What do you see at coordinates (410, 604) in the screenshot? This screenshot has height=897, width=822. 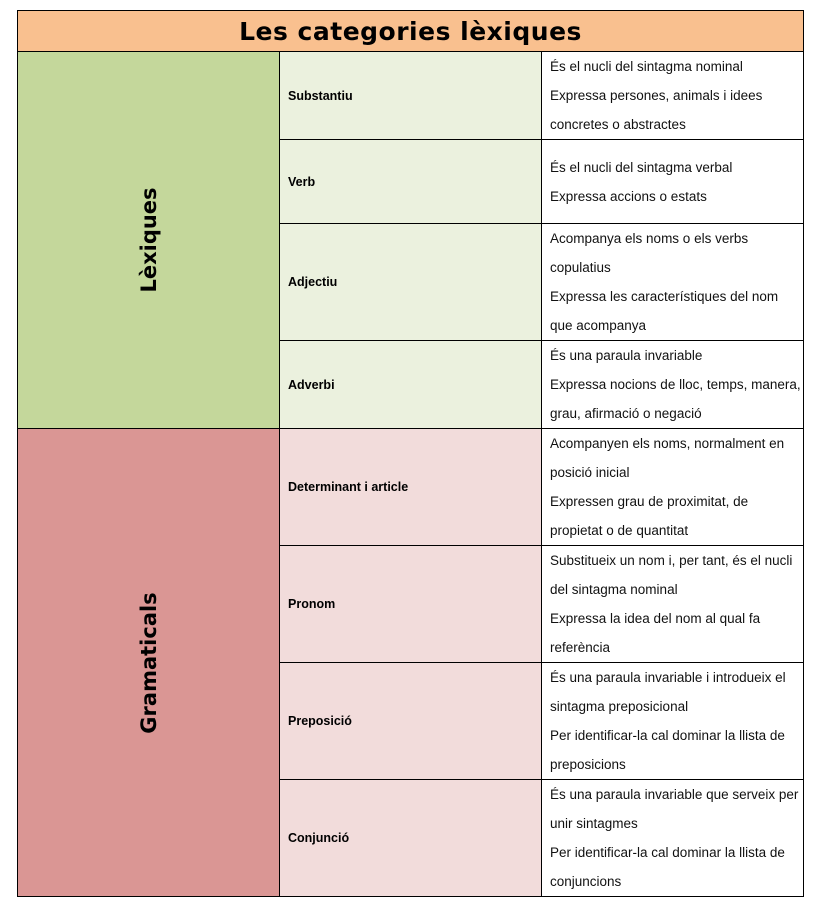 I see `category-cell: Pronom` at bounding box center [410, 604].